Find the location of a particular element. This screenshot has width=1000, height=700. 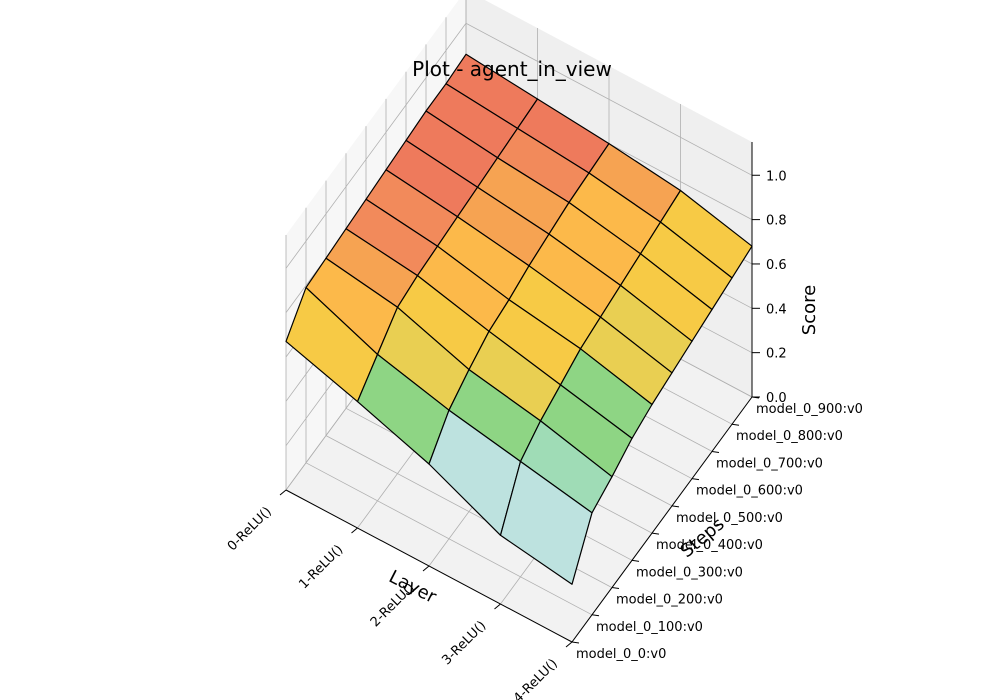

z-tick-label: 0.6 is located at coordinates (776, 265).